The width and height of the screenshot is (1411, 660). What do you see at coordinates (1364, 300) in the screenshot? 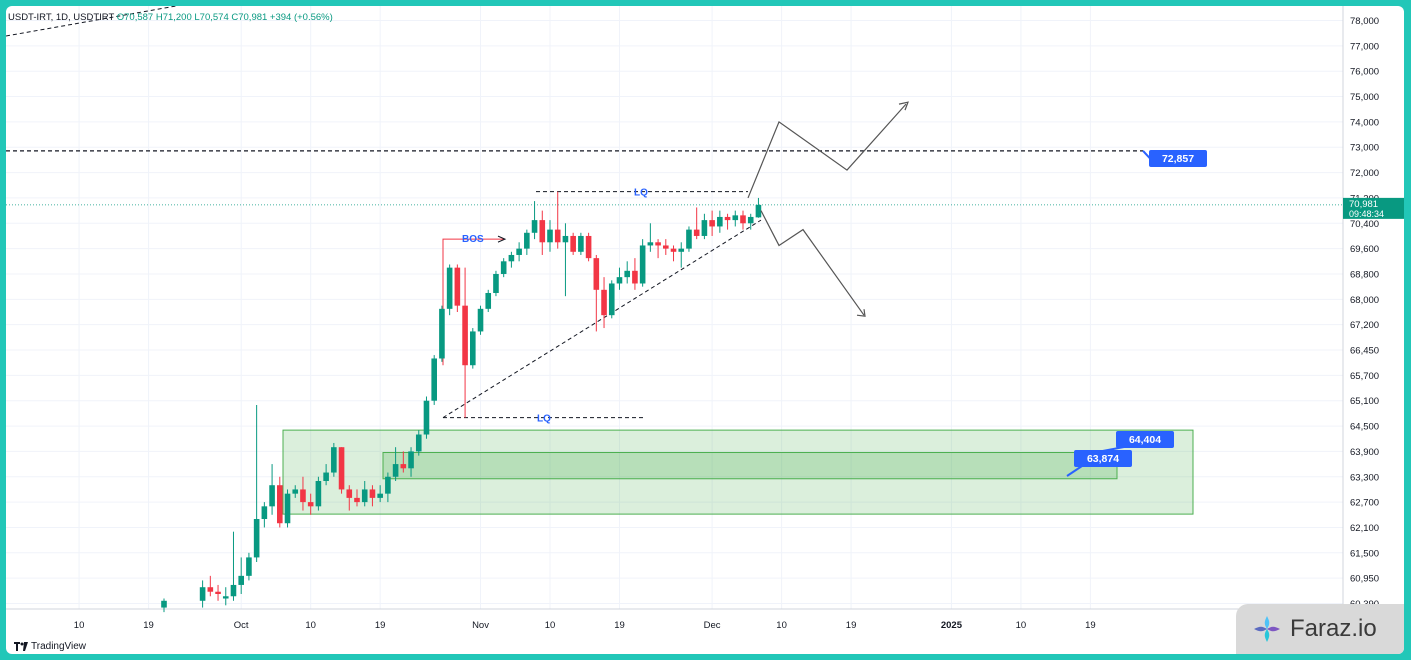
I see `y-tick-label: 68,000` at bounding box center [1364, 300].